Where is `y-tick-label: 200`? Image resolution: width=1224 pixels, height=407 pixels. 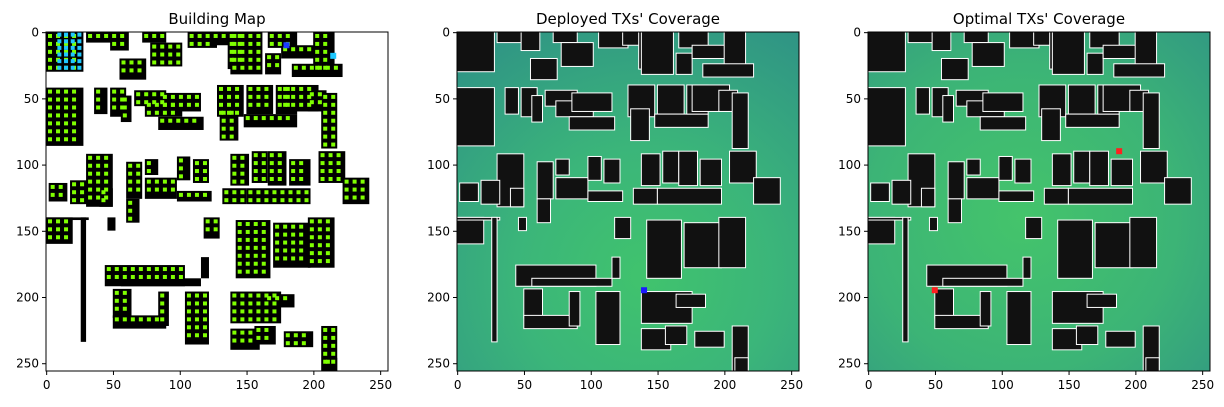
y-tick-label: 200 is located at coordinates (849, 298).